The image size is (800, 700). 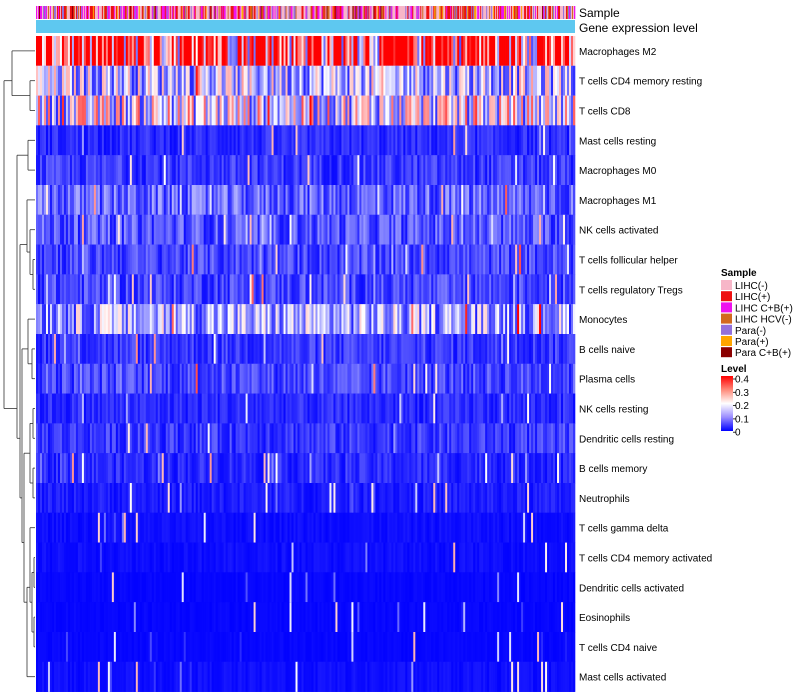 I want to click on level-color-bar, so click(x=727, y=403).